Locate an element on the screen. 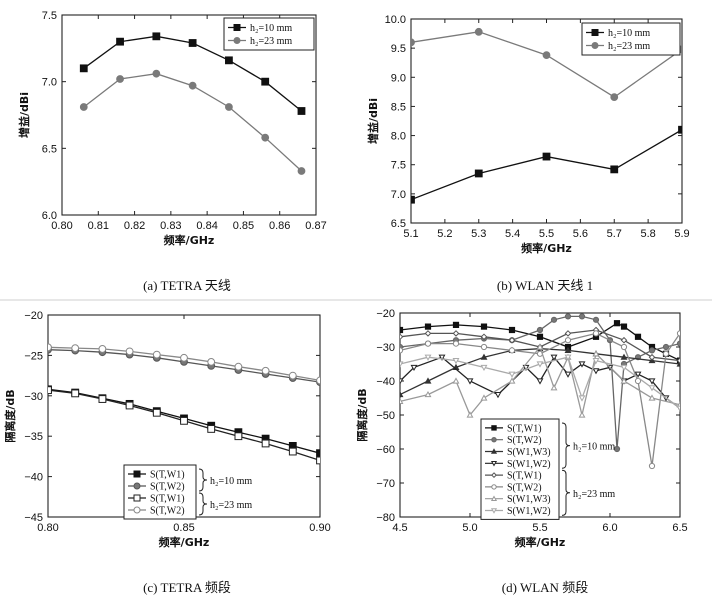  x-tick-label: 0.84 is located at coordinates (206, 226).